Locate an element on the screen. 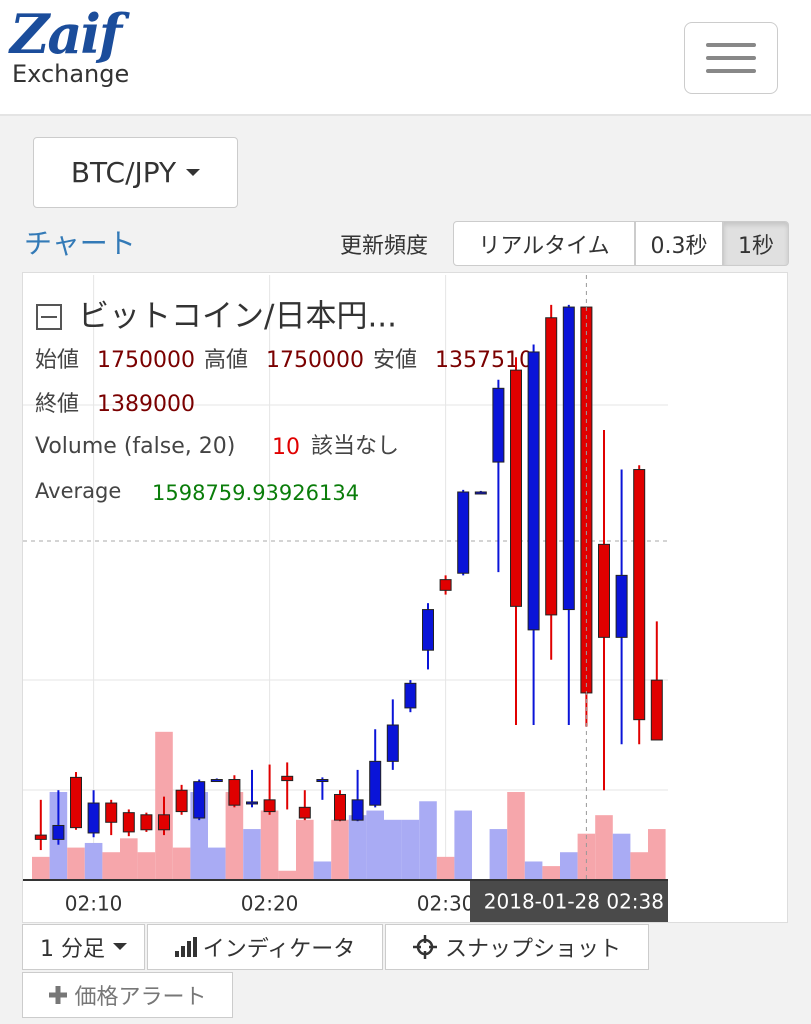 The image size is (811, 1024). legend-value: 1598759.93926134 is located at coordinates (255, 493).